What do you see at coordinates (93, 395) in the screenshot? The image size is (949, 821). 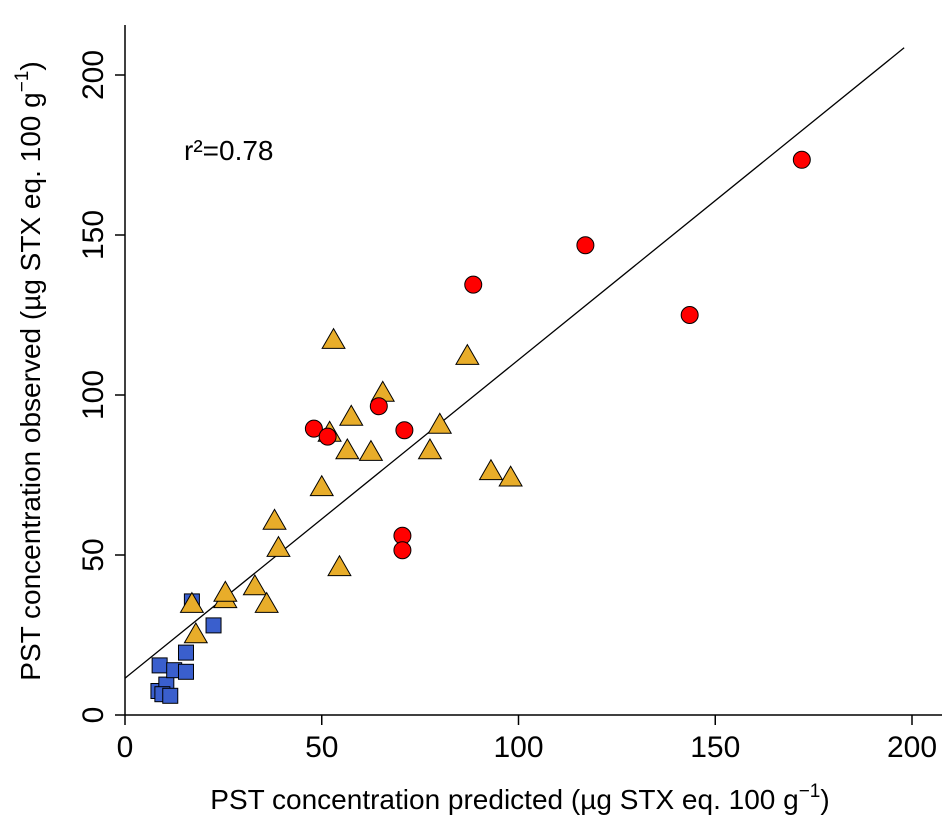 I see `y-tick-label: 100` at bounding box center [93, 395].